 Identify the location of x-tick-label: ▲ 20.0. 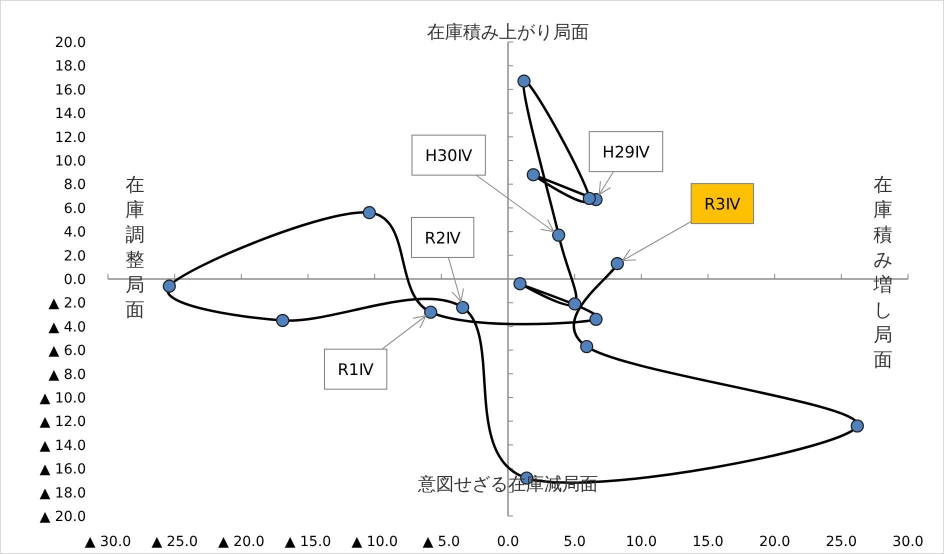
(241, 542).